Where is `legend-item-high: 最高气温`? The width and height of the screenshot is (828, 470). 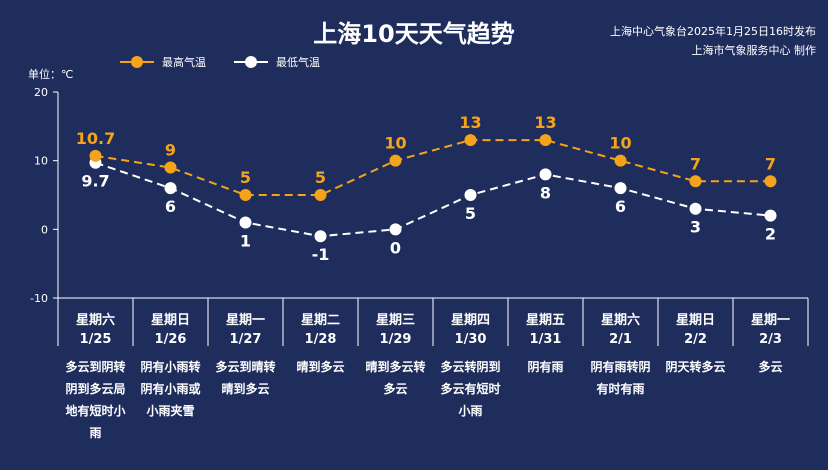 legend-item-high: 最高气温 is located at coordinates (163, 62).